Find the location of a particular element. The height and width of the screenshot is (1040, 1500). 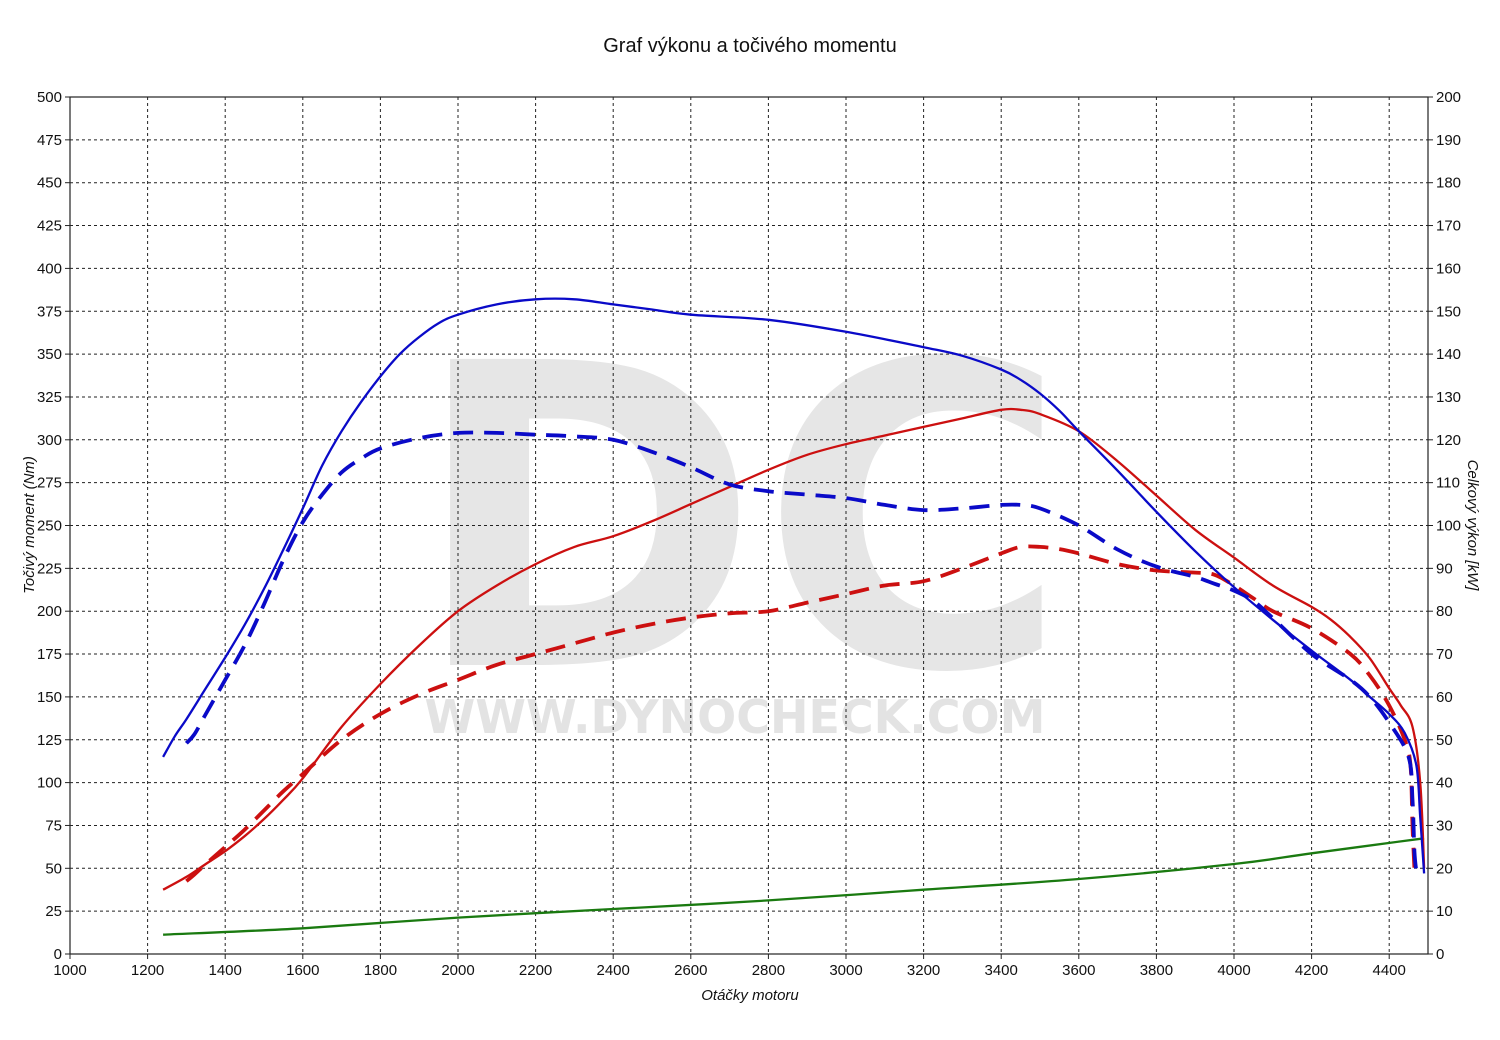

x-tick-label: 4000 is located at coordinates (1233, 970).